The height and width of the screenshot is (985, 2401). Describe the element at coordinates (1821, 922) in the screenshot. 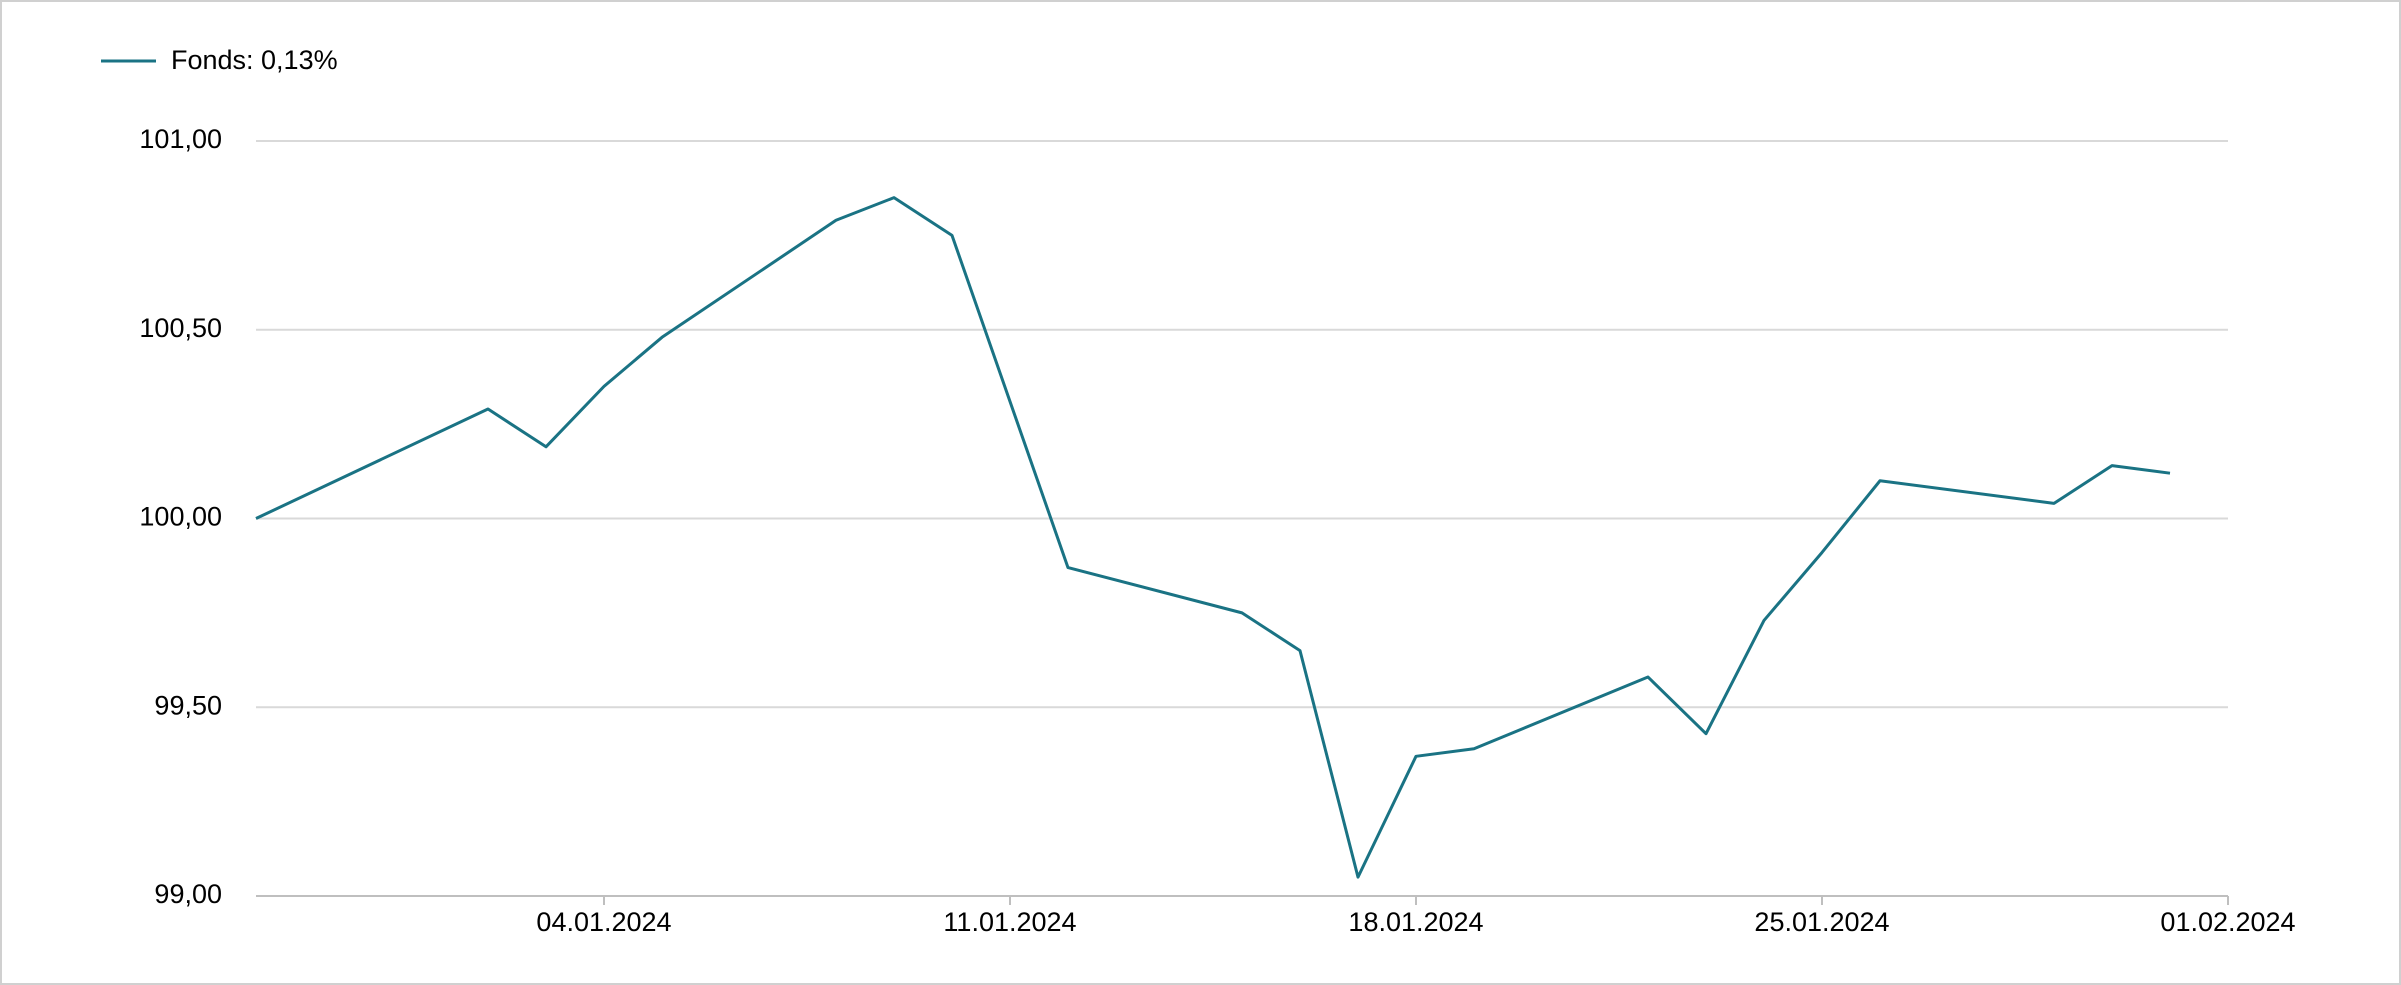

I see `x-tick-label: 25.01.2024` at that location.